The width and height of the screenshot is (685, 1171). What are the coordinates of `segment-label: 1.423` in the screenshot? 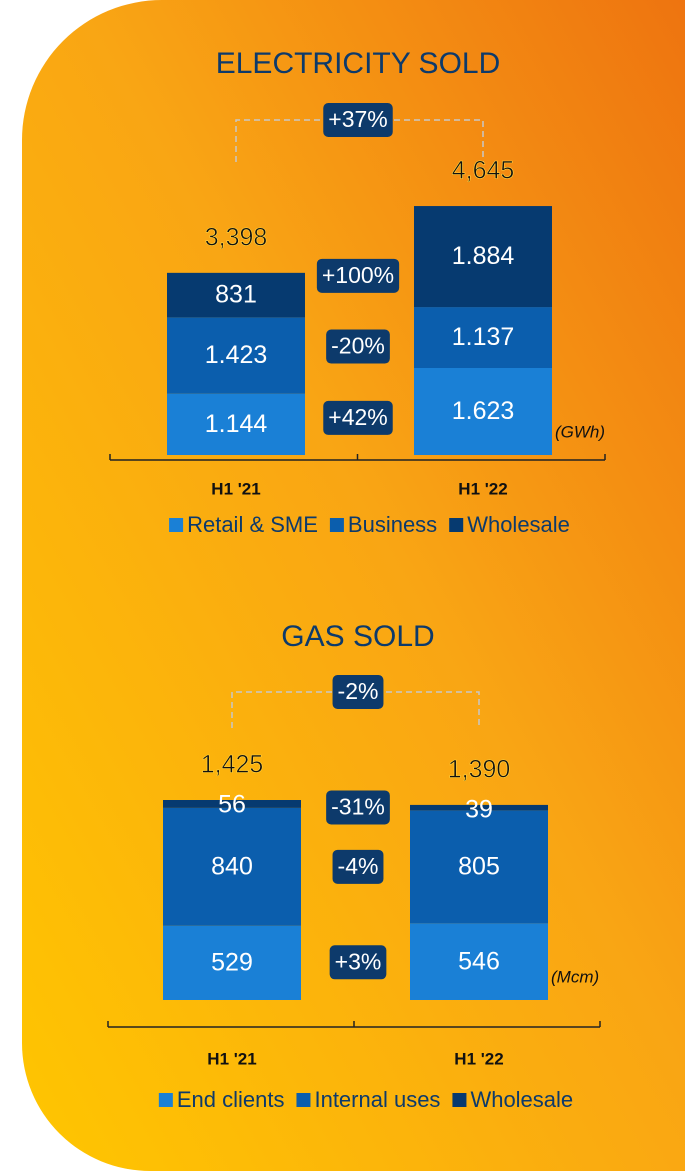 It's located at (236, 355).